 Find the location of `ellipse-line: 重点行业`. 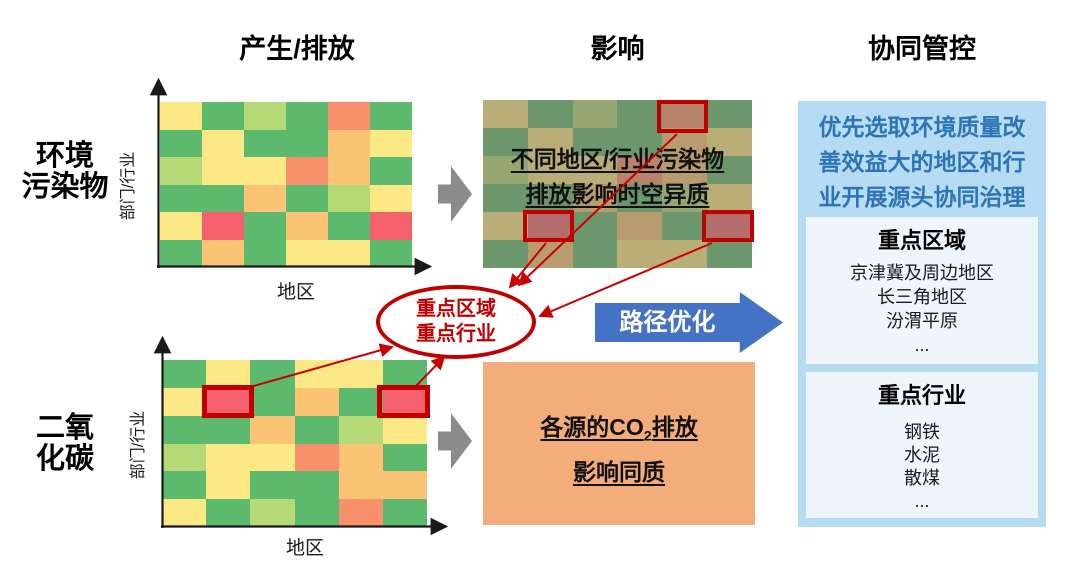

ellipse-line: 重点行业 is located at coordinates (456, 334).